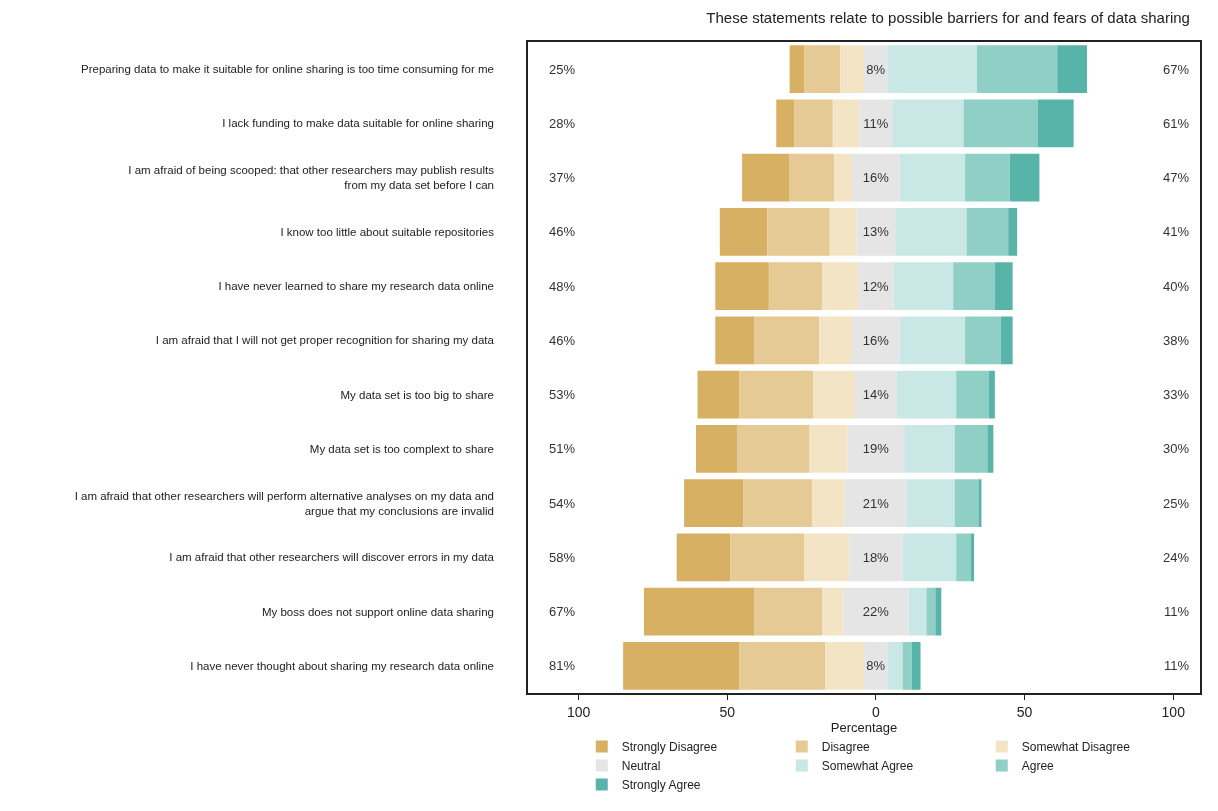  What do you see at coordinates (562, 448) in the screenshot?
I see `annotation: 51%` at bounding box center [562, 448].